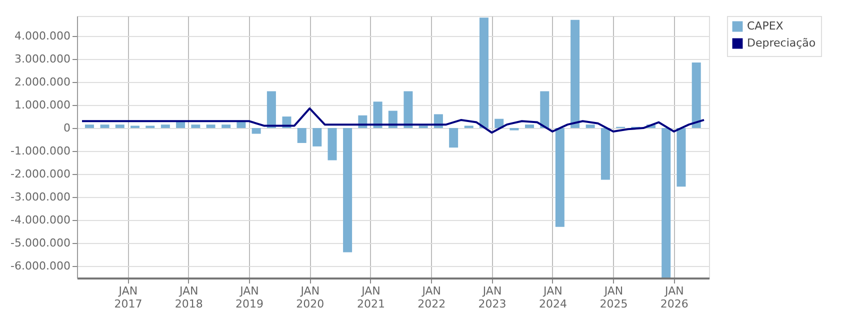  I want to click on y-tick-label: 0, so click(67, 128).